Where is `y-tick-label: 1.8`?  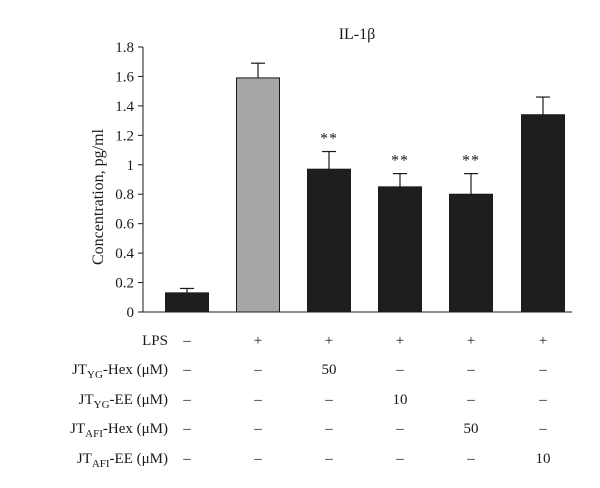 y-tick-label: 1.8 is located at coordinates (124, 48).